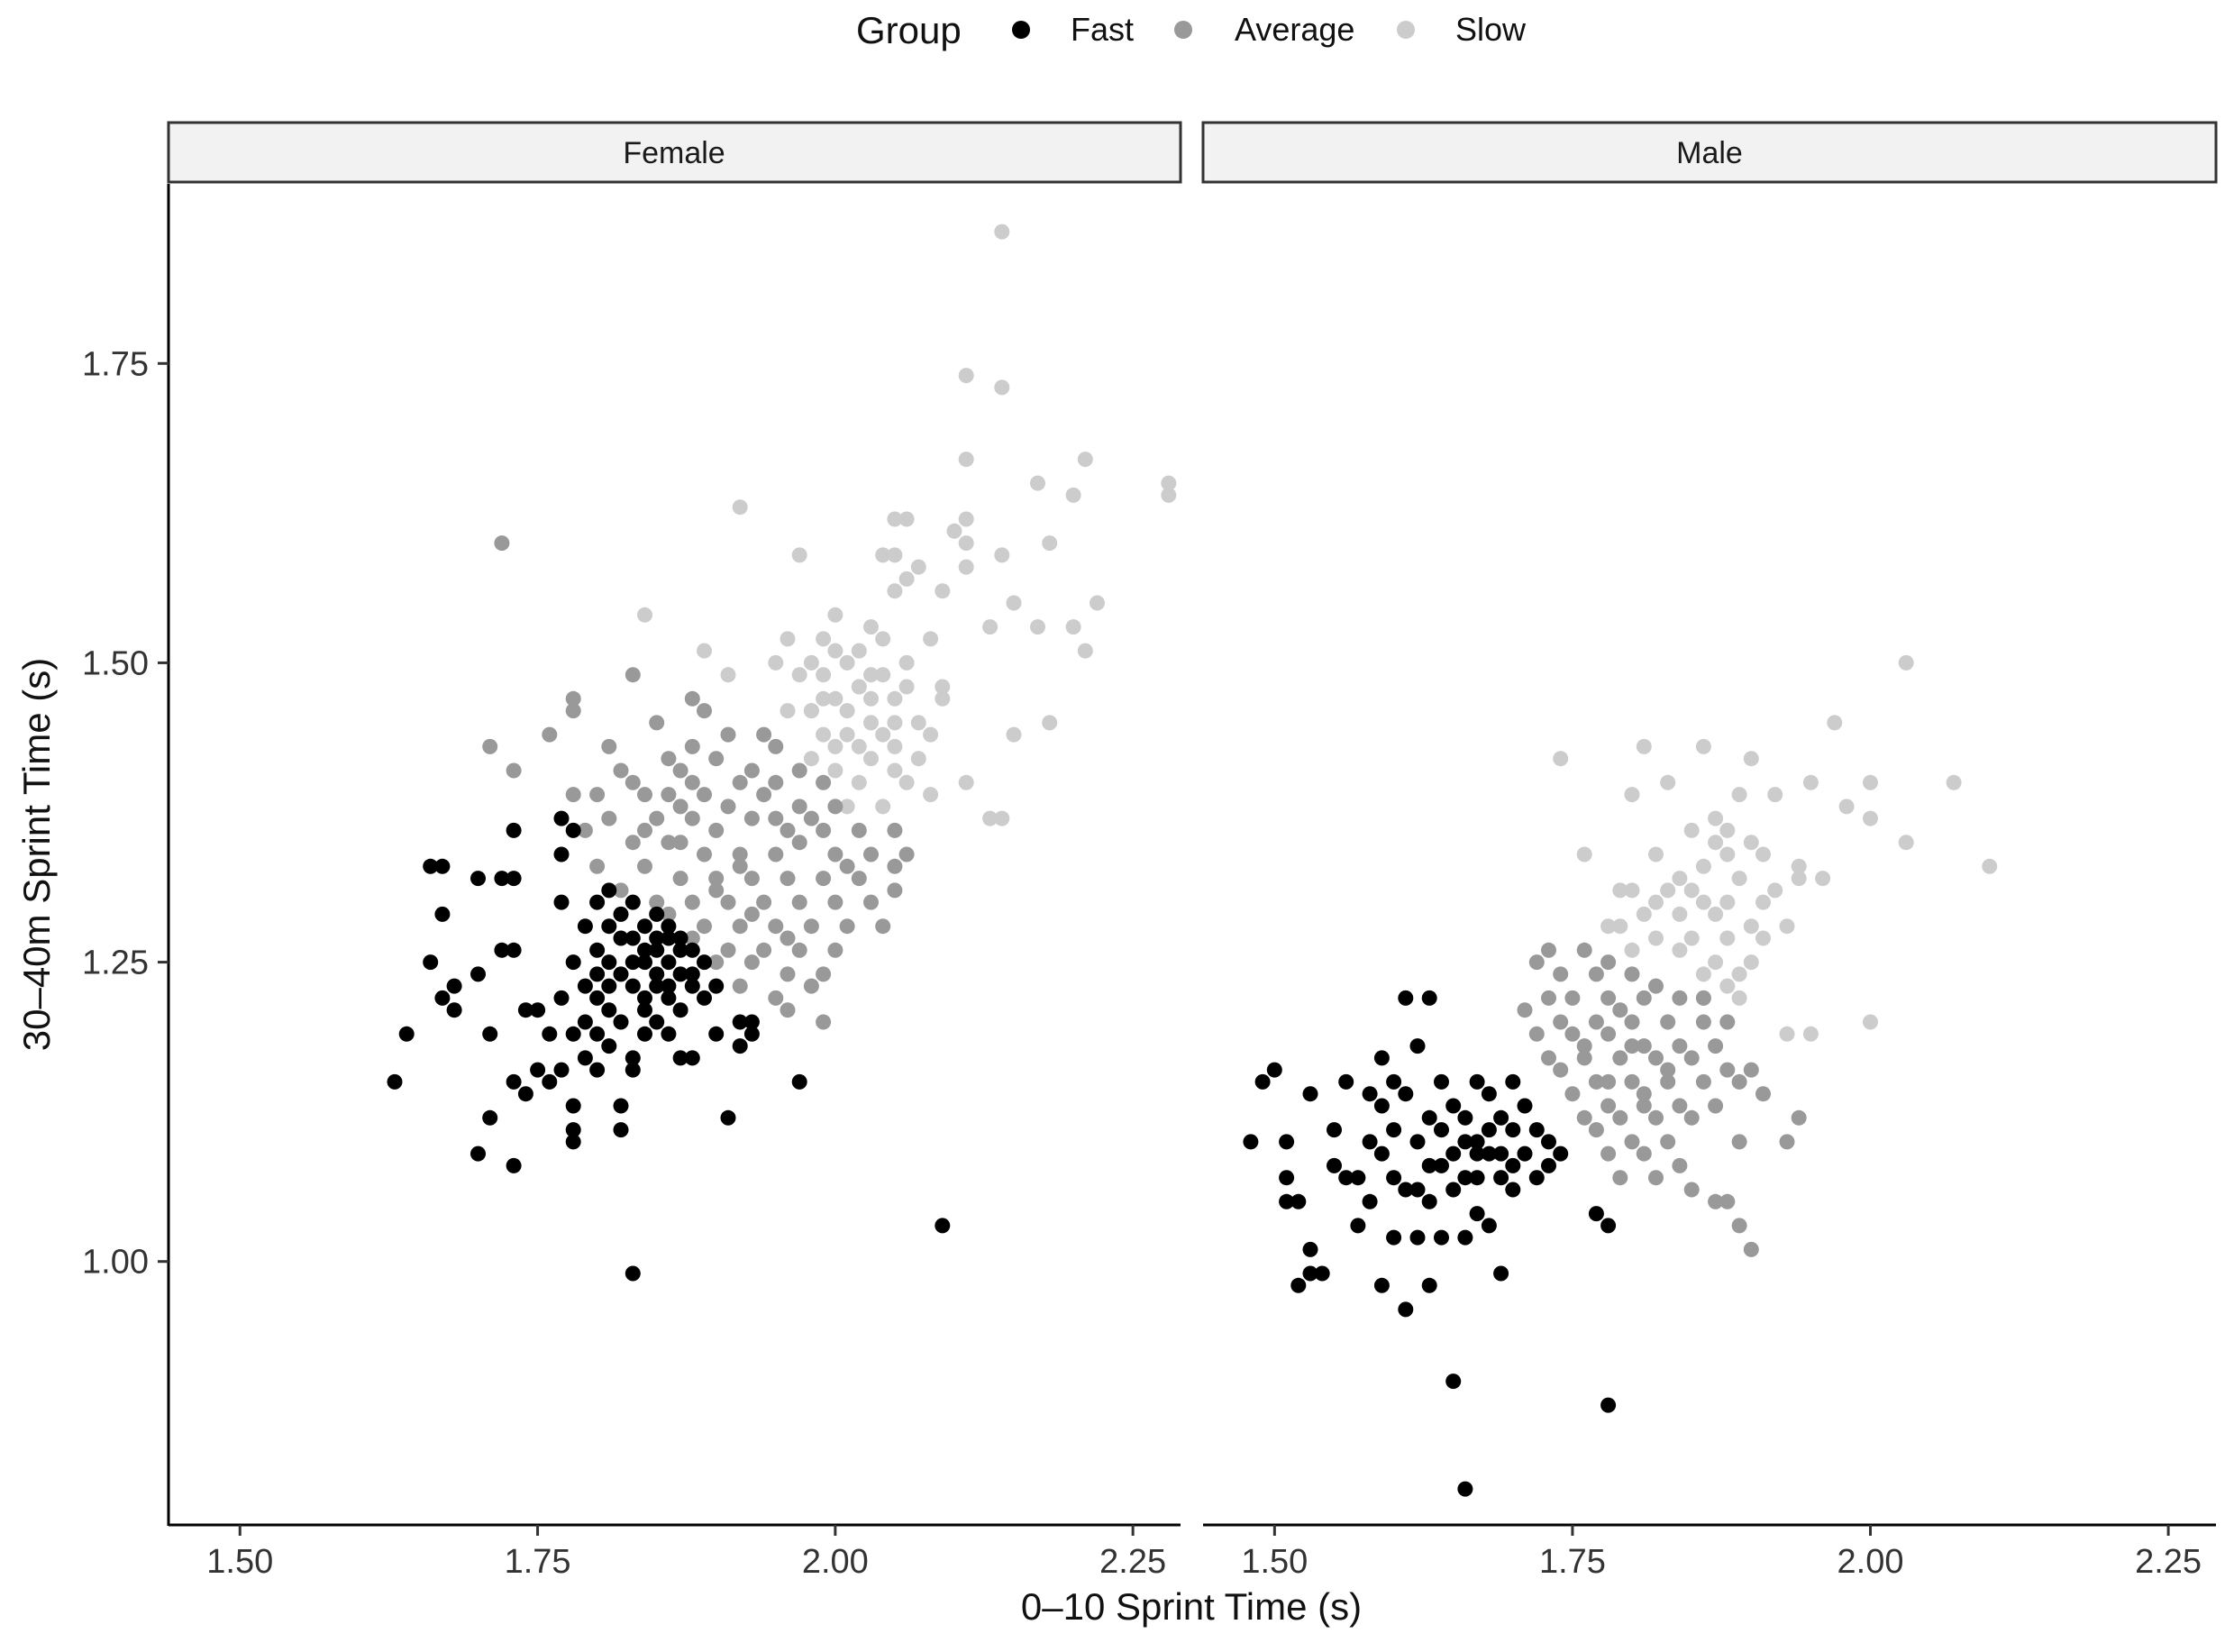 The width and height of the screenshot is (2234, 1652). I want to click on x-tick-label-female-2: 2.00, so click(835, 1562).